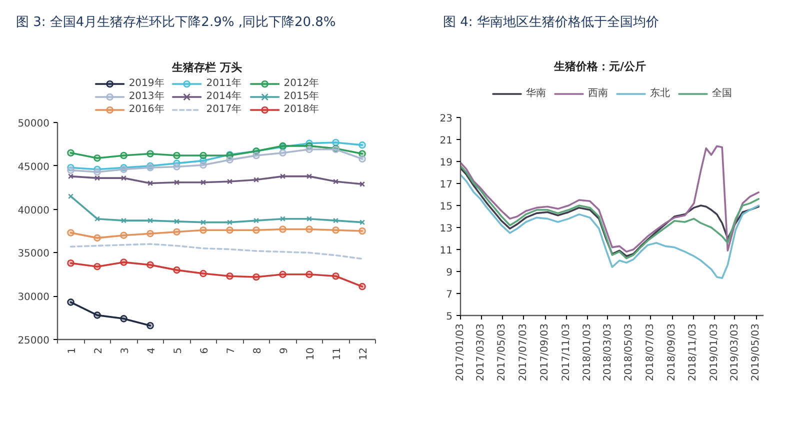 The height and width of the screenshot is (434, 810). Describe the element at coordinates (146, 96) in the screenshot. I see `legend-label: 2013年` at that location.